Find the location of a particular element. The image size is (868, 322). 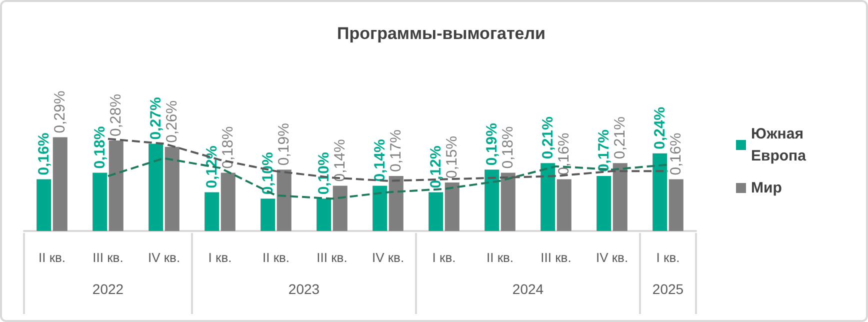

text: 2022 is located at coordinates (108, 289).